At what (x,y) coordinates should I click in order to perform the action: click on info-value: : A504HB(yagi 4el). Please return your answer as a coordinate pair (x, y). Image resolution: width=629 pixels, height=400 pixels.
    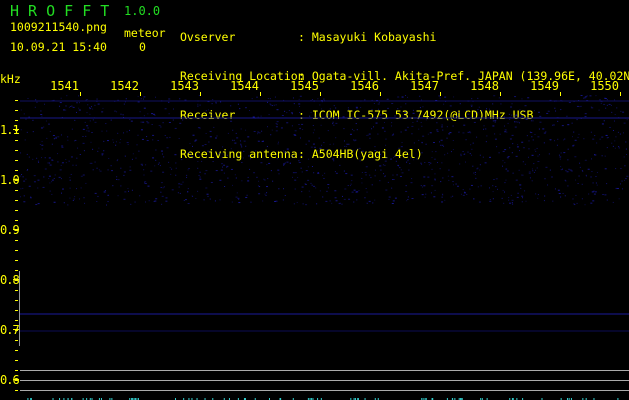
    Looking at the image, I should click on (360, 154).